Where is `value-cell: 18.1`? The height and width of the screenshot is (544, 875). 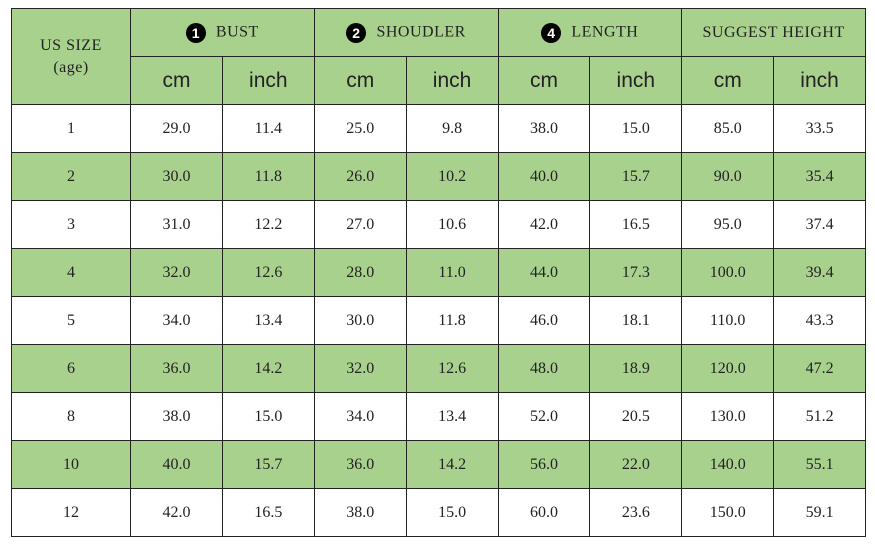 value-cell: 18.1 is located at coordinates (636, 320).